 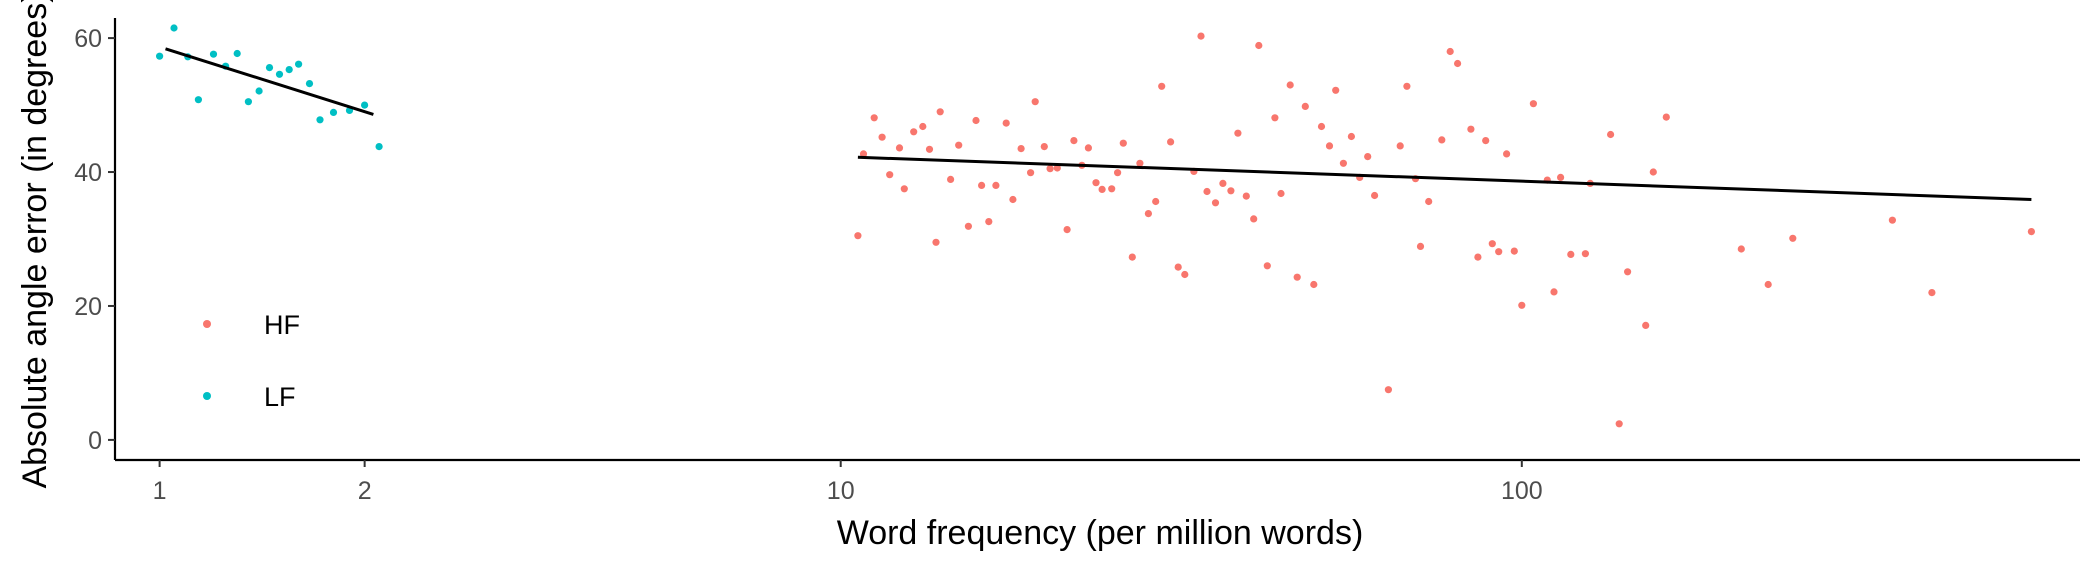 I want to click on legend-key-lf, so click(x=207, y=396).